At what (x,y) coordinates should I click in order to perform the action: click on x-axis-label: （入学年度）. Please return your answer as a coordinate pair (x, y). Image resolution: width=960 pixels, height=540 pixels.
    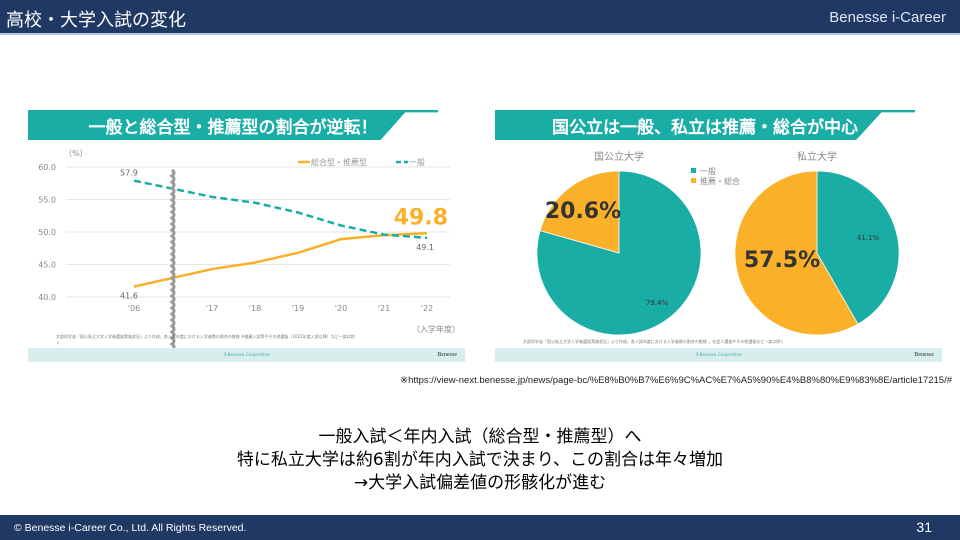
    Looking at the image, I should click on (436, 329).